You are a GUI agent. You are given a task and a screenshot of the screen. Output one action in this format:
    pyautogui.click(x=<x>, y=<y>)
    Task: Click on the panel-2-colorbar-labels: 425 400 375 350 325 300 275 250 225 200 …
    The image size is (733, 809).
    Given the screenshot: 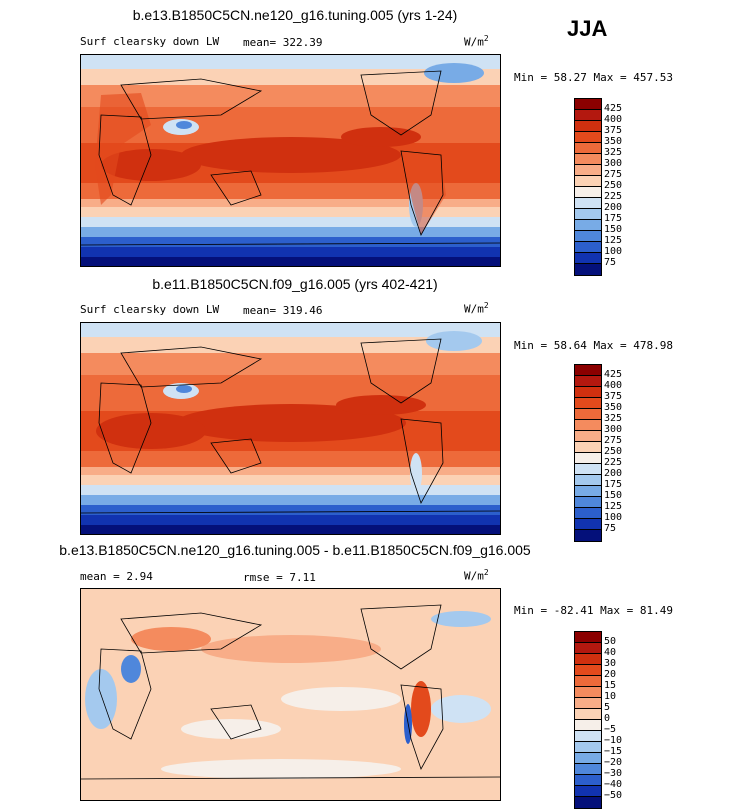 What is the action you would take?
    pyautogui.click(x=624, y=455)
    